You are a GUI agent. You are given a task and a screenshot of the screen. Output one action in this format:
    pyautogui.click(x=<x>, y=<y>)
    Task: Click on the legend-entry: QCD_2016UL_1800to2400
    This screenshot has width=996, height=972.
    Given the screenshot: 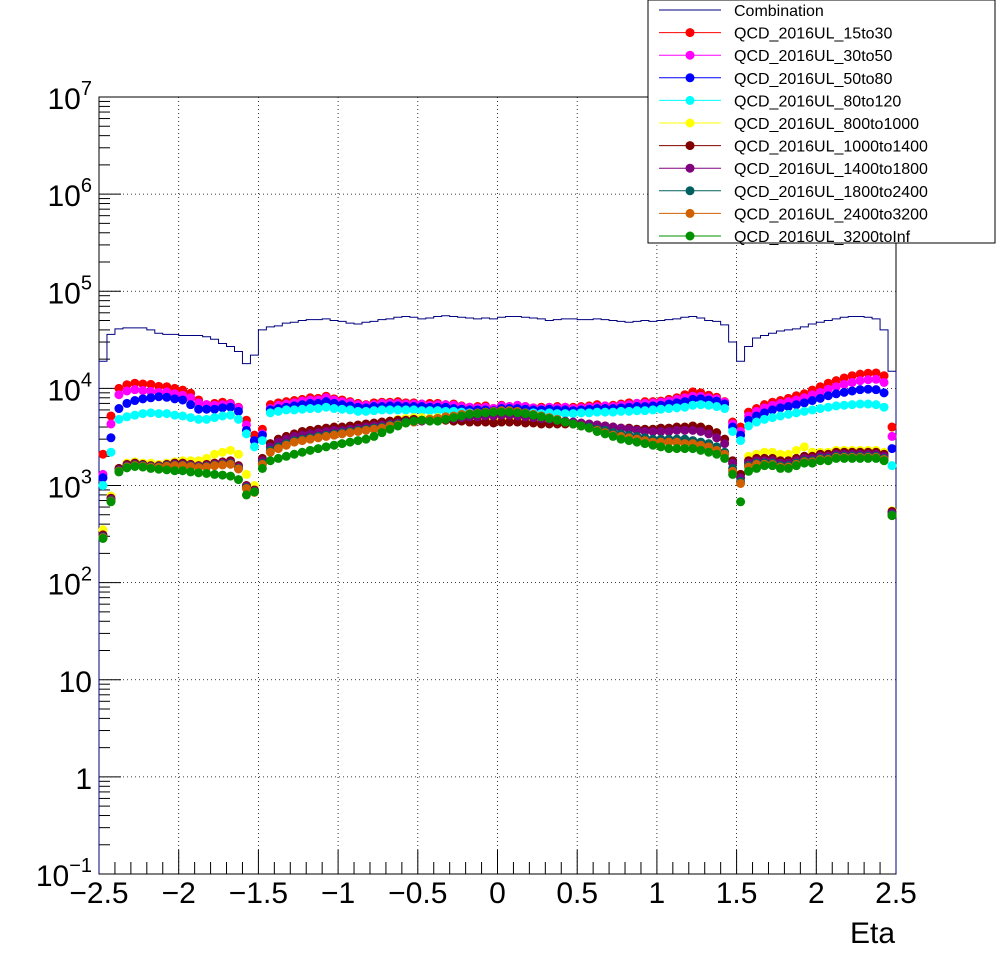 What is the action you would take?
    pyautogui.click(x=793, y=192)
    